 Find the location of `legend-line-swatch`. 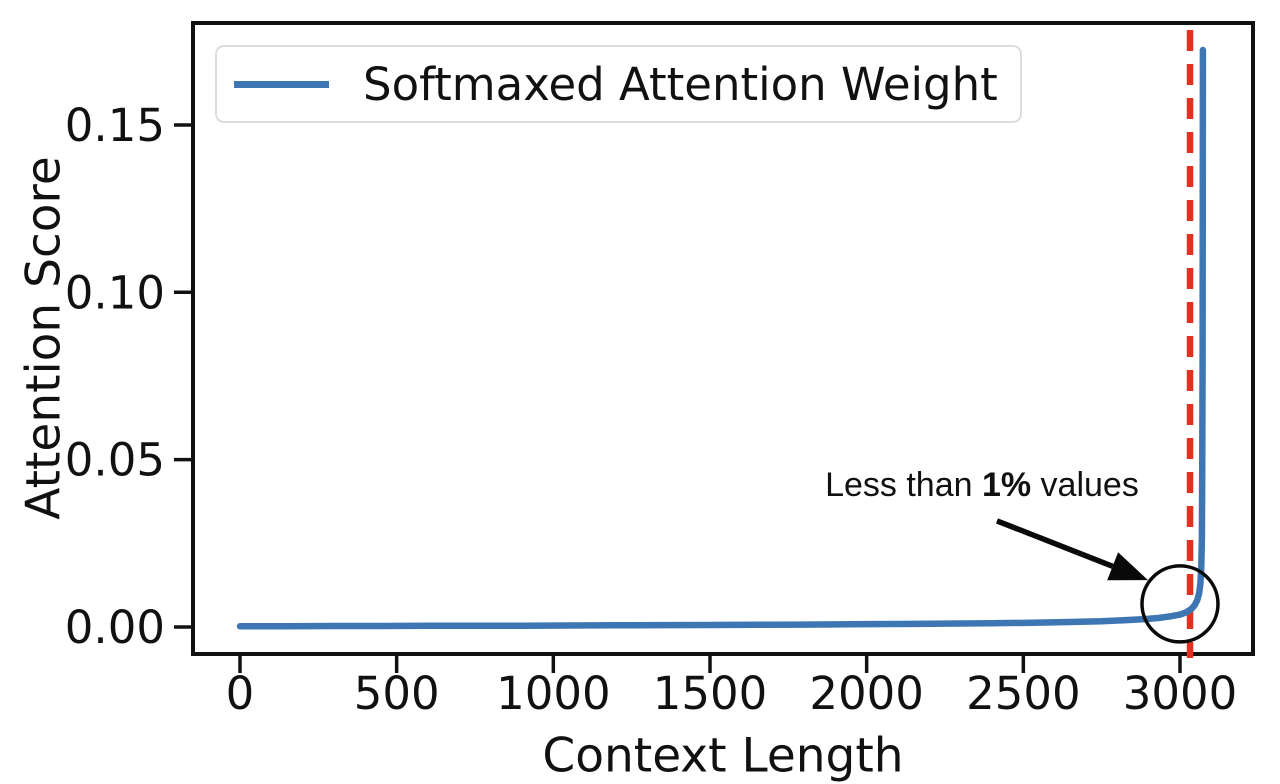

legend-line-swatch is located at coordinates (281, 84).